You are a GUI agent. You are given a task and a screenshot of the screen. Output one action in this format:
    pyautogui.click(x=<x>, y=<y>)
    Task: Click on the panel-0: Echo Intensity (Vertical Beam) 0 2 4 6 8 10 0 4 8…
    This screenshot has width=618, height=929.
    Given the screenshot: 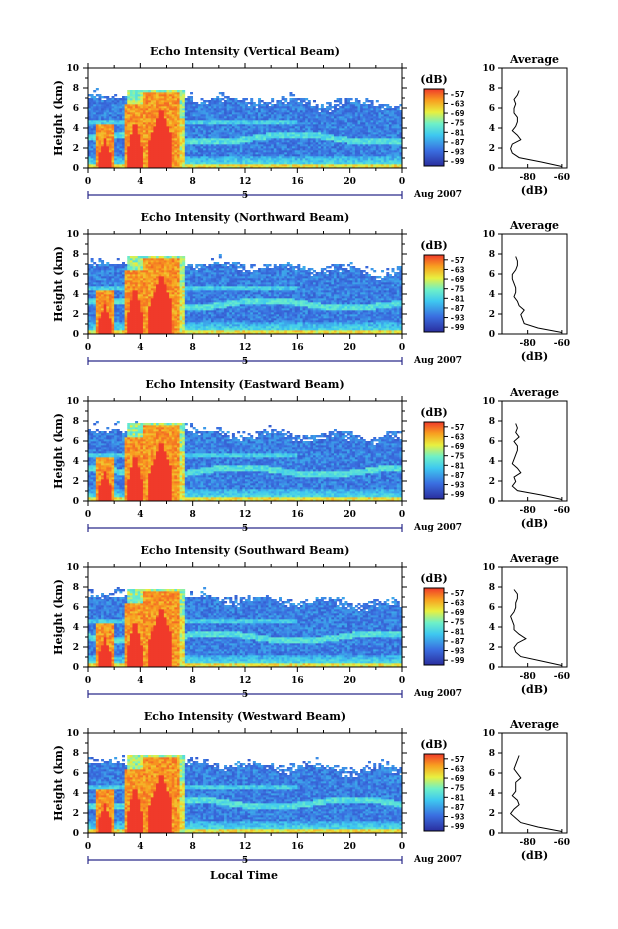 What is the action you would take?
    pyautogui.click(x=311, y=123)
    